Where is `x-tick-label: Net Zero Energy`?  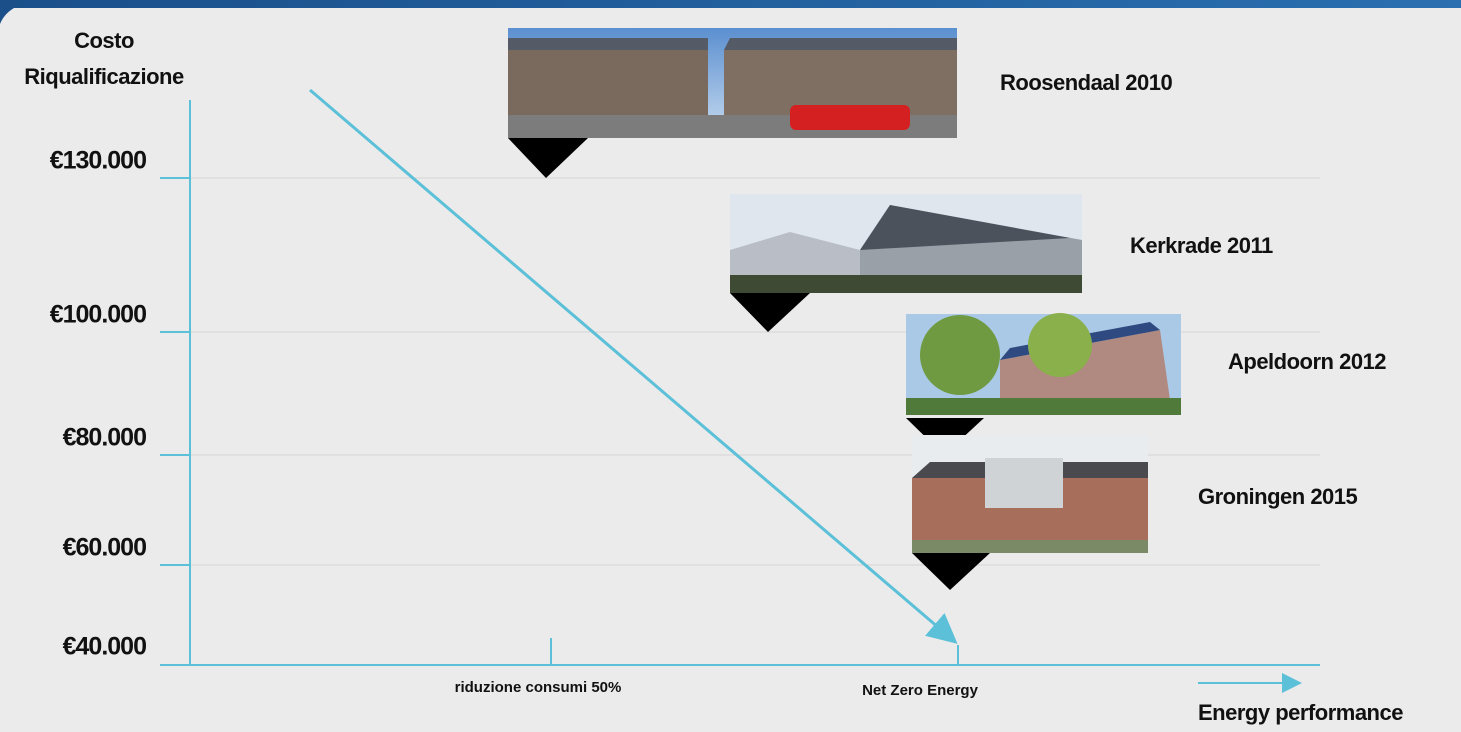 x-tick-label: Net Zero Energy is located at coordinates (920, 690).